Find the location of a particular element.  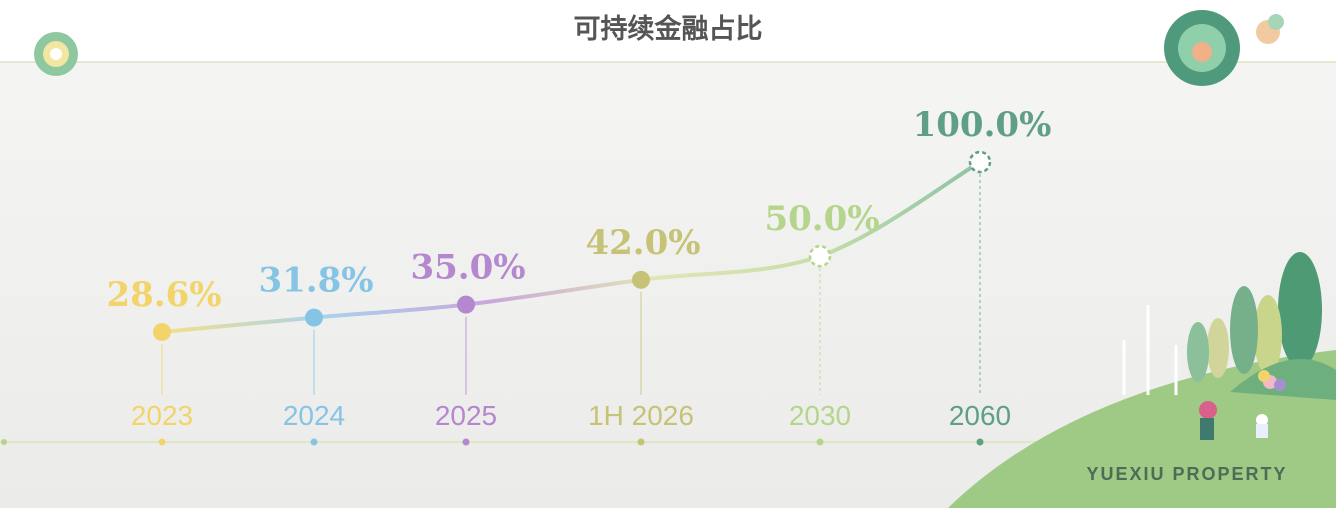

baseline-dot is located at coordinates (4, 442).